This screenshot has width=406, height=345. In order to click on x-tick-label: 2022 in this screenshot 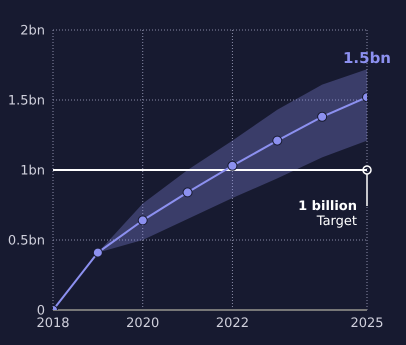, I will do `click(232, 324)`.